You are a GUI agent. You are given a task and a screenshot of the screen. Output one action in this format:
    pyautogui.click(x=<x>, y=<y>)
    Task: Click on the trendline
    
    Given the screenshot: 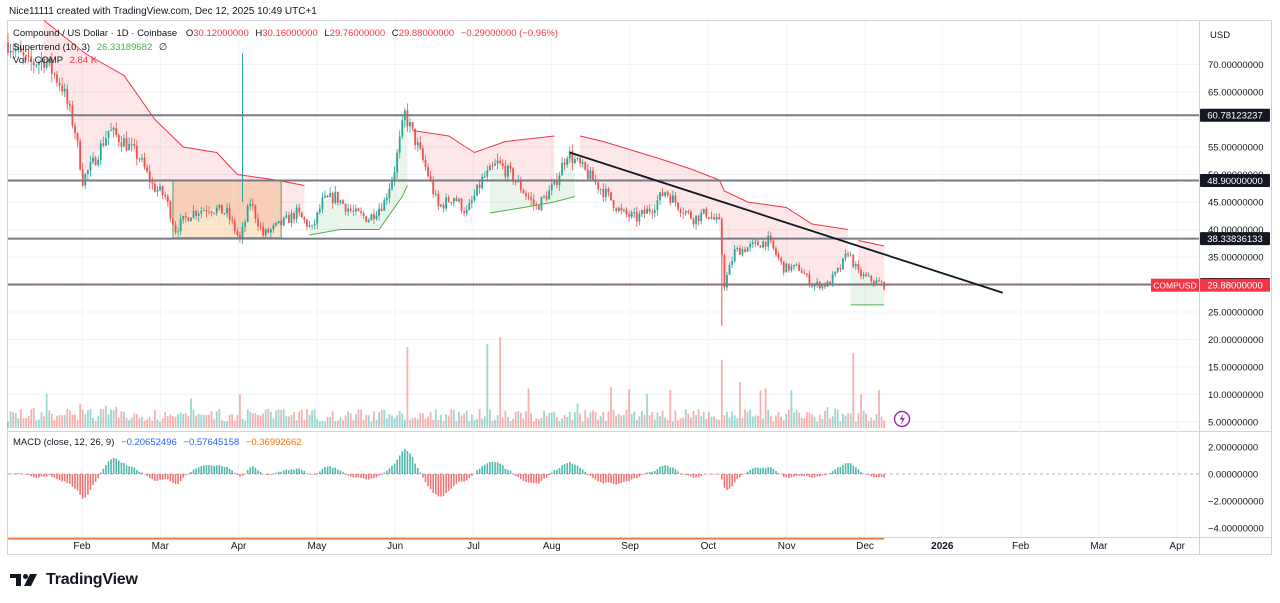 What is the action you would take?
    pyautogui.click(x=786, y=222)
    